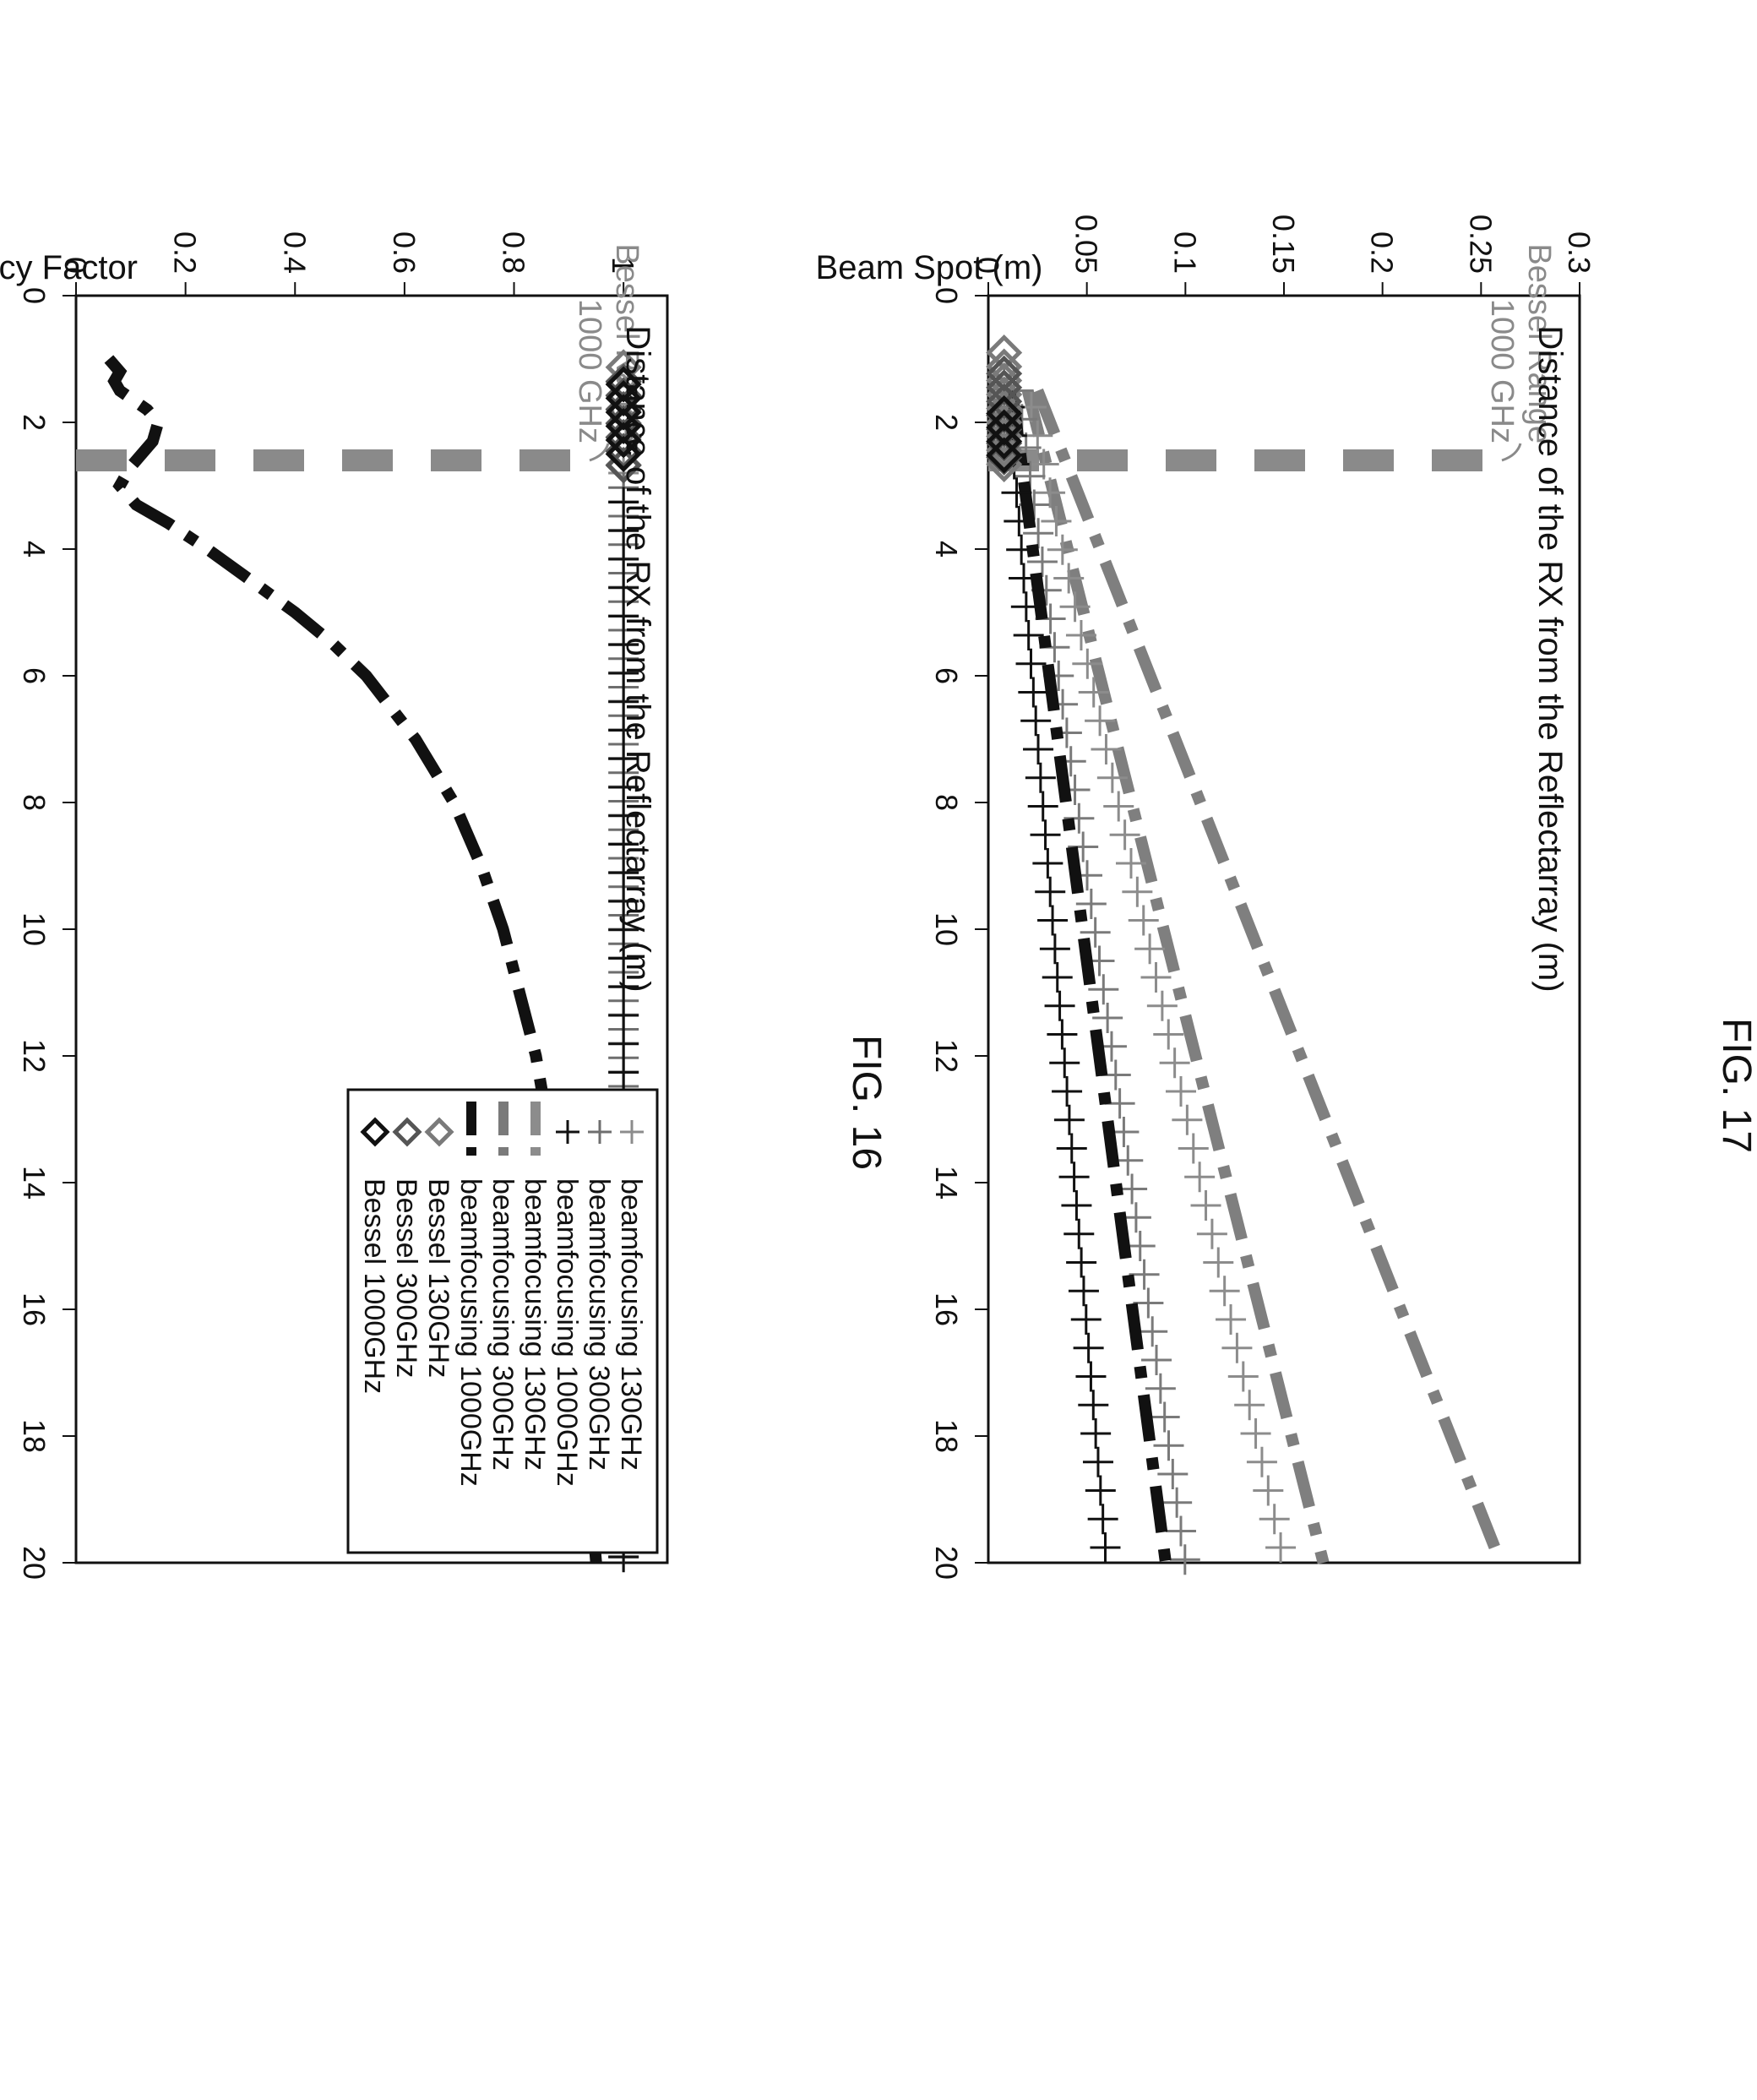  I want to click on fig16-y-tick-label-2: 0.4, so click(294, 253).